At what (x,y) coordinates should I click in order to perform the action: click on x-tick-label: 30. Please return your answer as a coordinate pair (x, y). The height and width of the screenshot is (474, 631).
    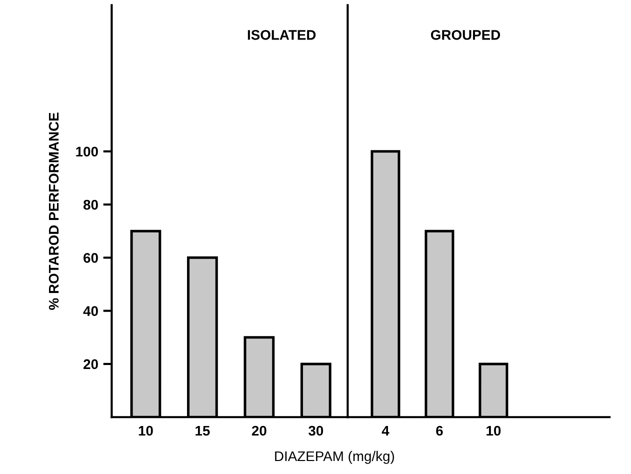
    Looking at the image, I should click on (316, 431).